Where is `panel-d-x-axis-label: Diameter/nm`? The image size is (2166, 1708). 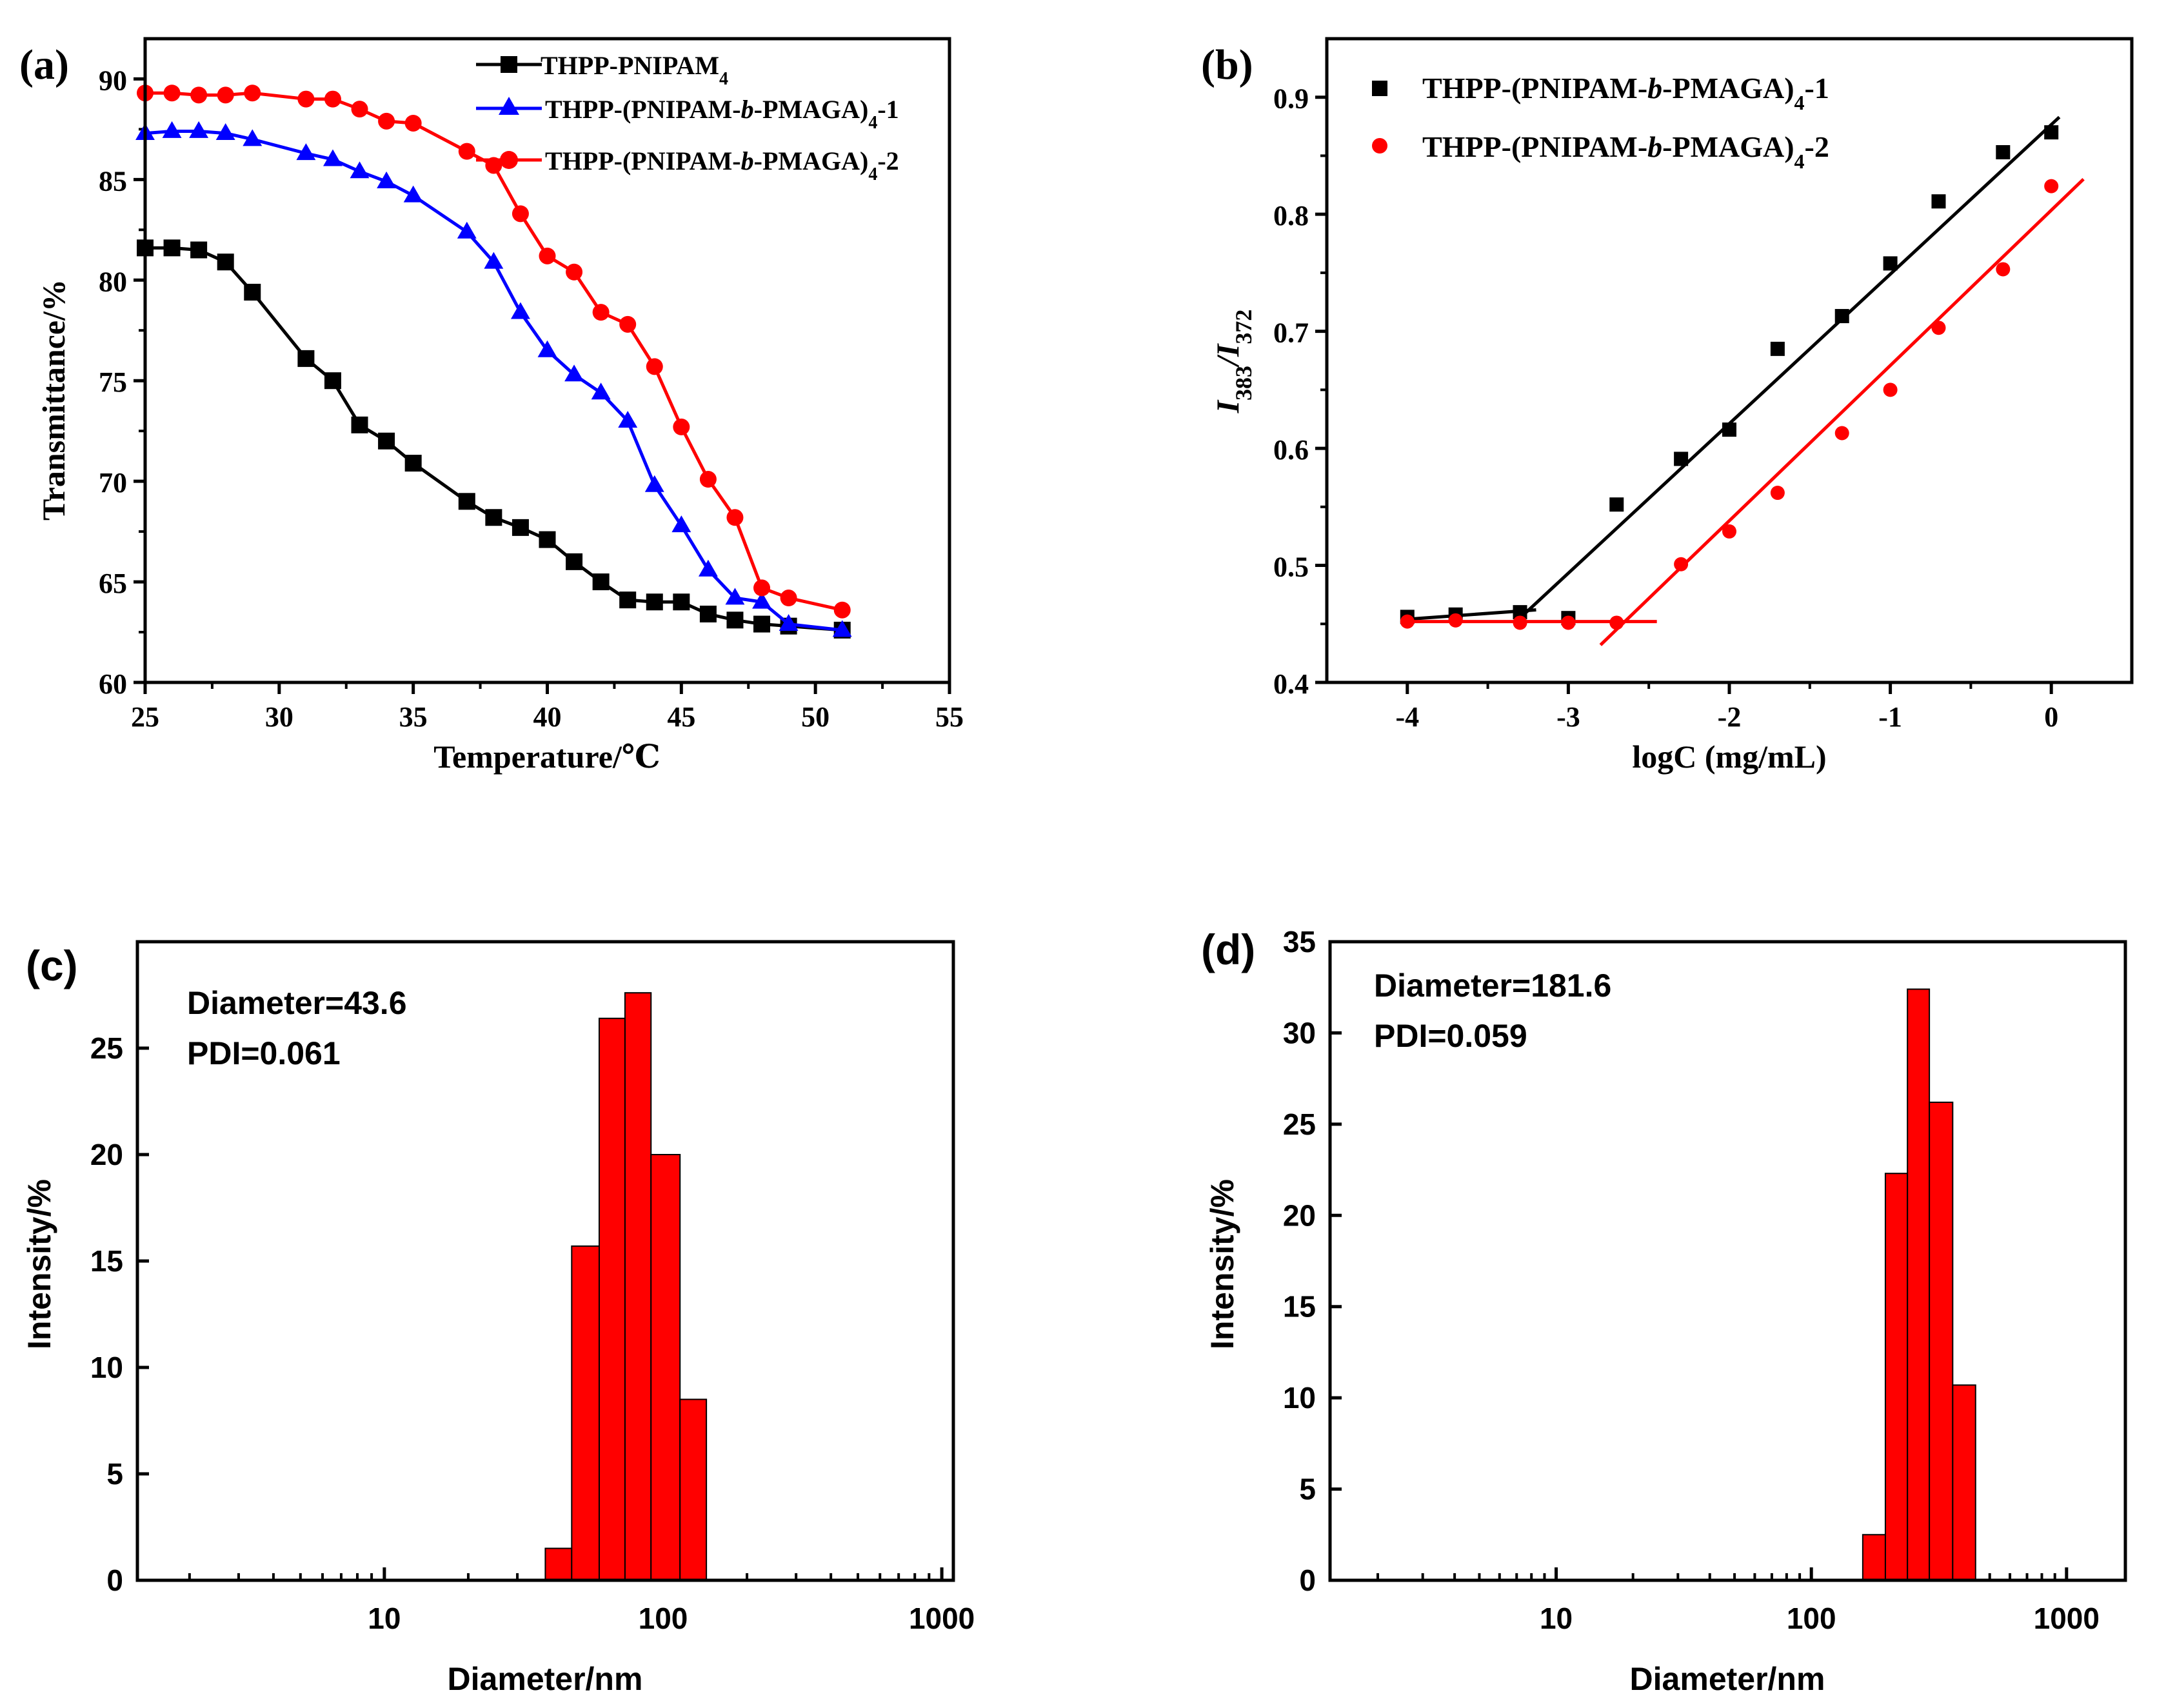
panel-d-x-axis-label: Diameter/nm is located at coordinates (1728, 1679).